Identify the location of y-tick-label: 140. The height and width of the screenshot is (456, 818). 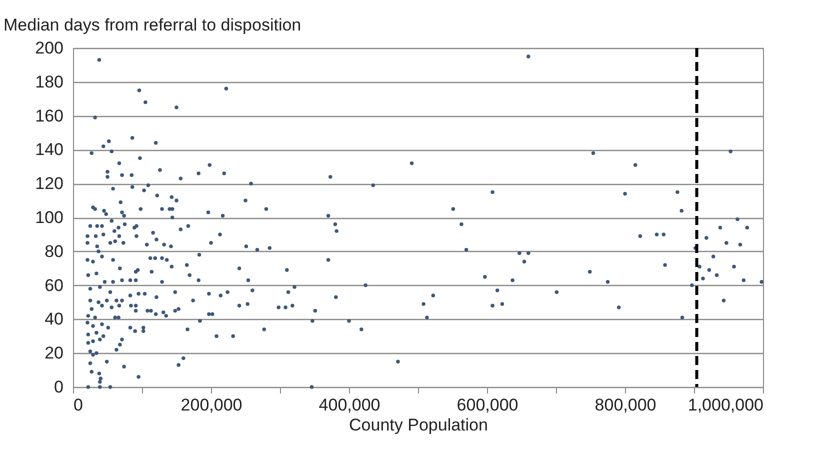
(49, 150).